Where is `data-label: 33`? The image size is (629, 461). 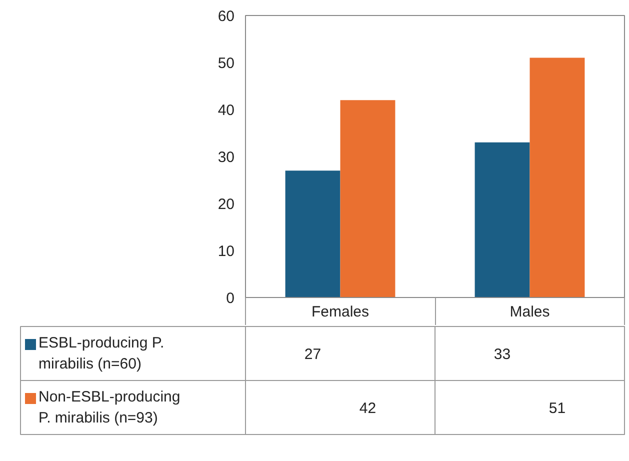
data-label: 33 is located at coordinates (502, 354).